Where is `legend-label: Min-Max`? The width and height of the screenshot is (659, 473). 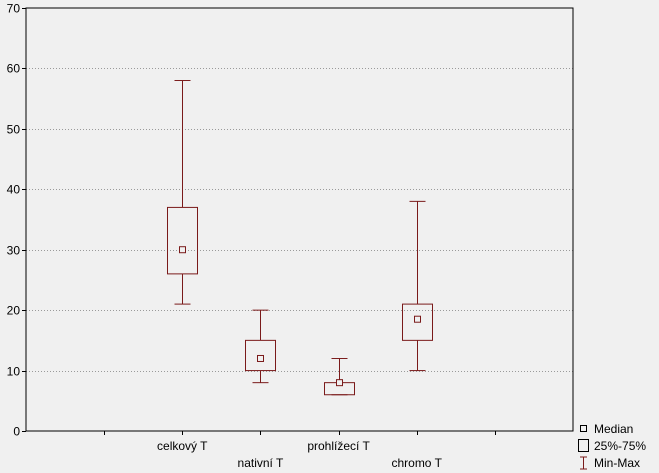
legend-label: Min-Max is located at coordinates (617, 463).